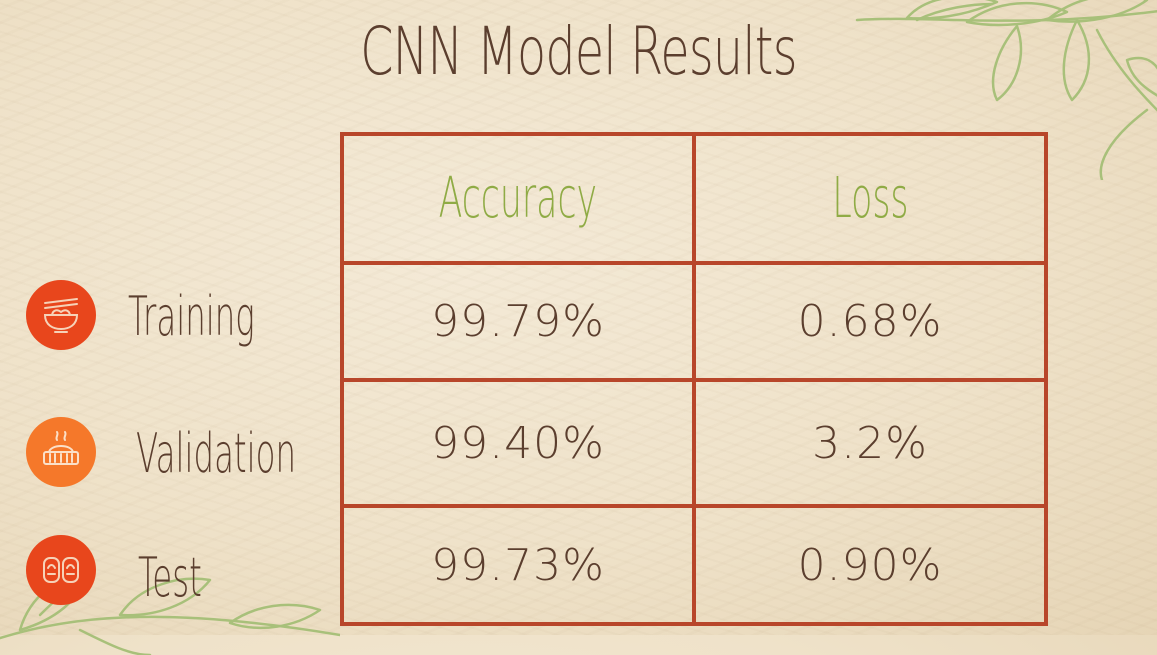 The image size is (1157, 655). Describe the element at coordinates (578, 51) in the screenshot. I see `slide-title: CNN Model Results` at that location.